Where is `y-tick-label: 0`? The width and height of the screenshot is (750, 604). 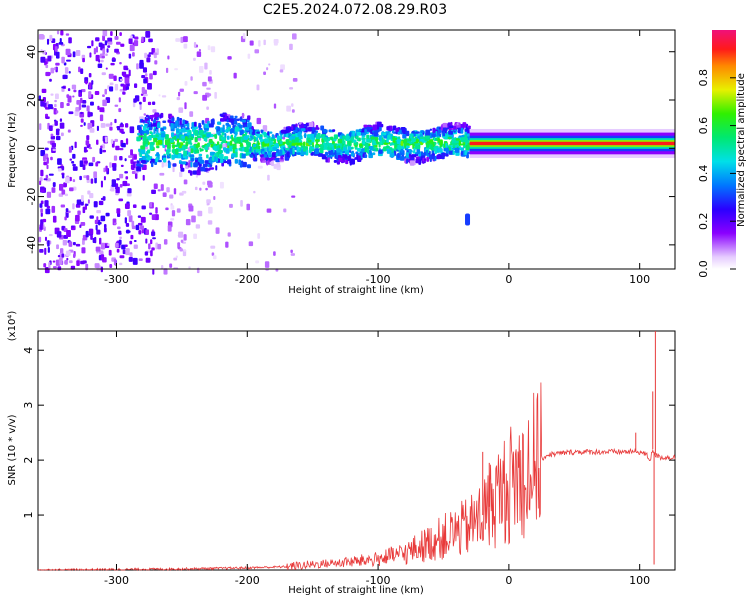
y-tick-label: 0 is located at coordinates (31, 148).